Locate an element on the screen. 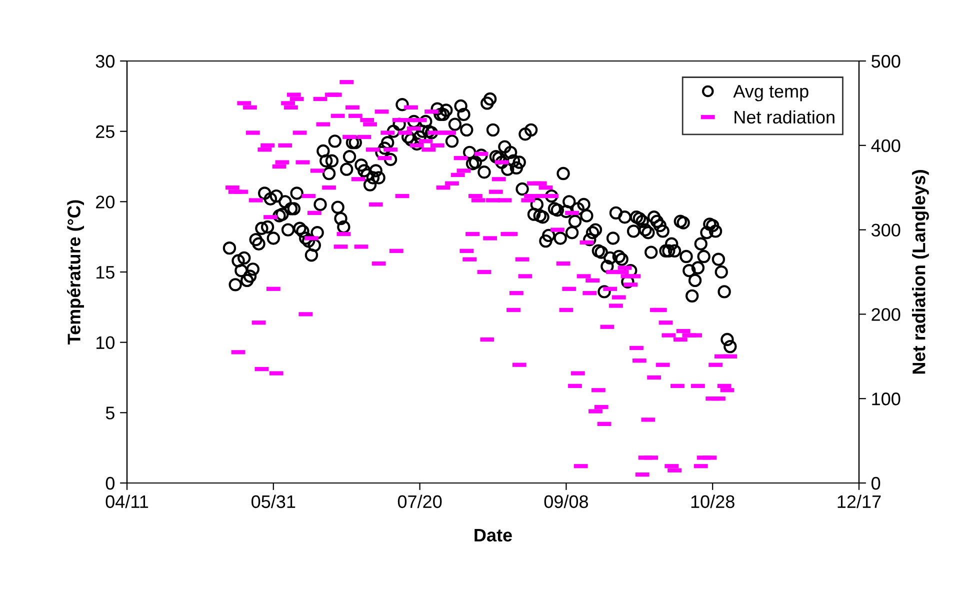 The height and width of the screenshot is (609, 979). y-tick-label: 5 is located at coordinates (110, 413).